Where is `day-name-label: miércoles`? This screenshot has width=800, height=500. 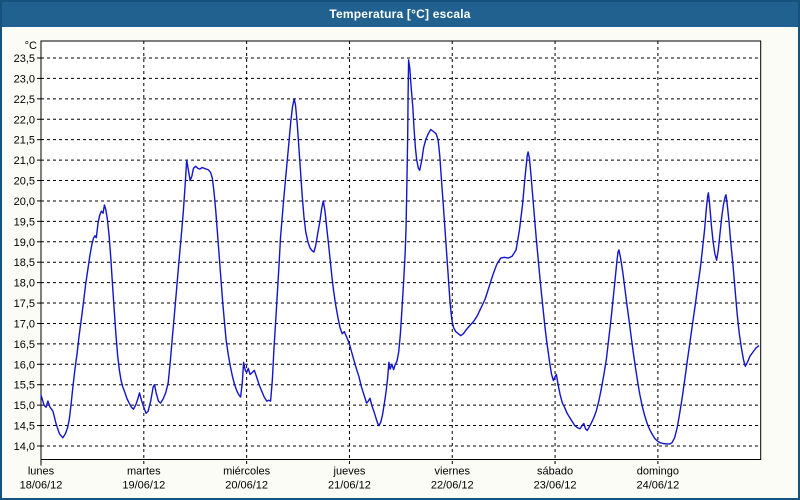 day-name-label: miércoles is located at coordinates (247, 472).